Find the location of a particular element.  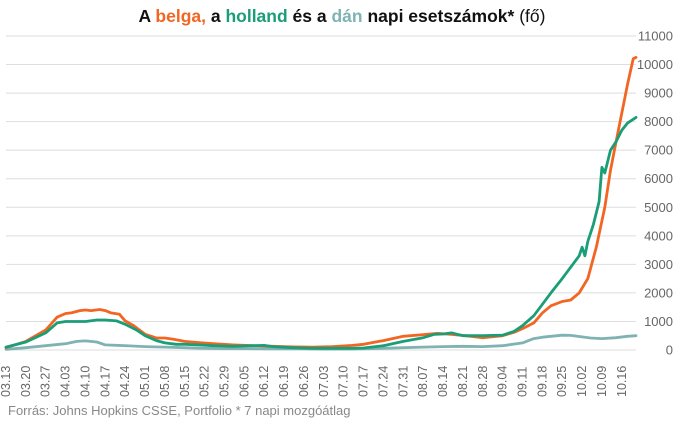

y-tick-label: 0 is located at coordinates (669, 350).